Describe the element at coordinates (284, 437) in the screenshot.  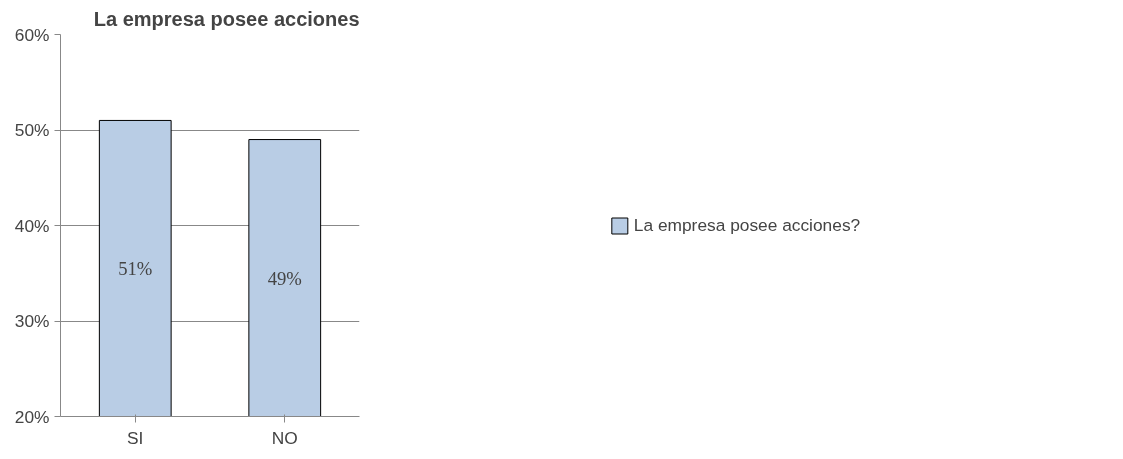
I see `x-tick-label: NO` at that location.